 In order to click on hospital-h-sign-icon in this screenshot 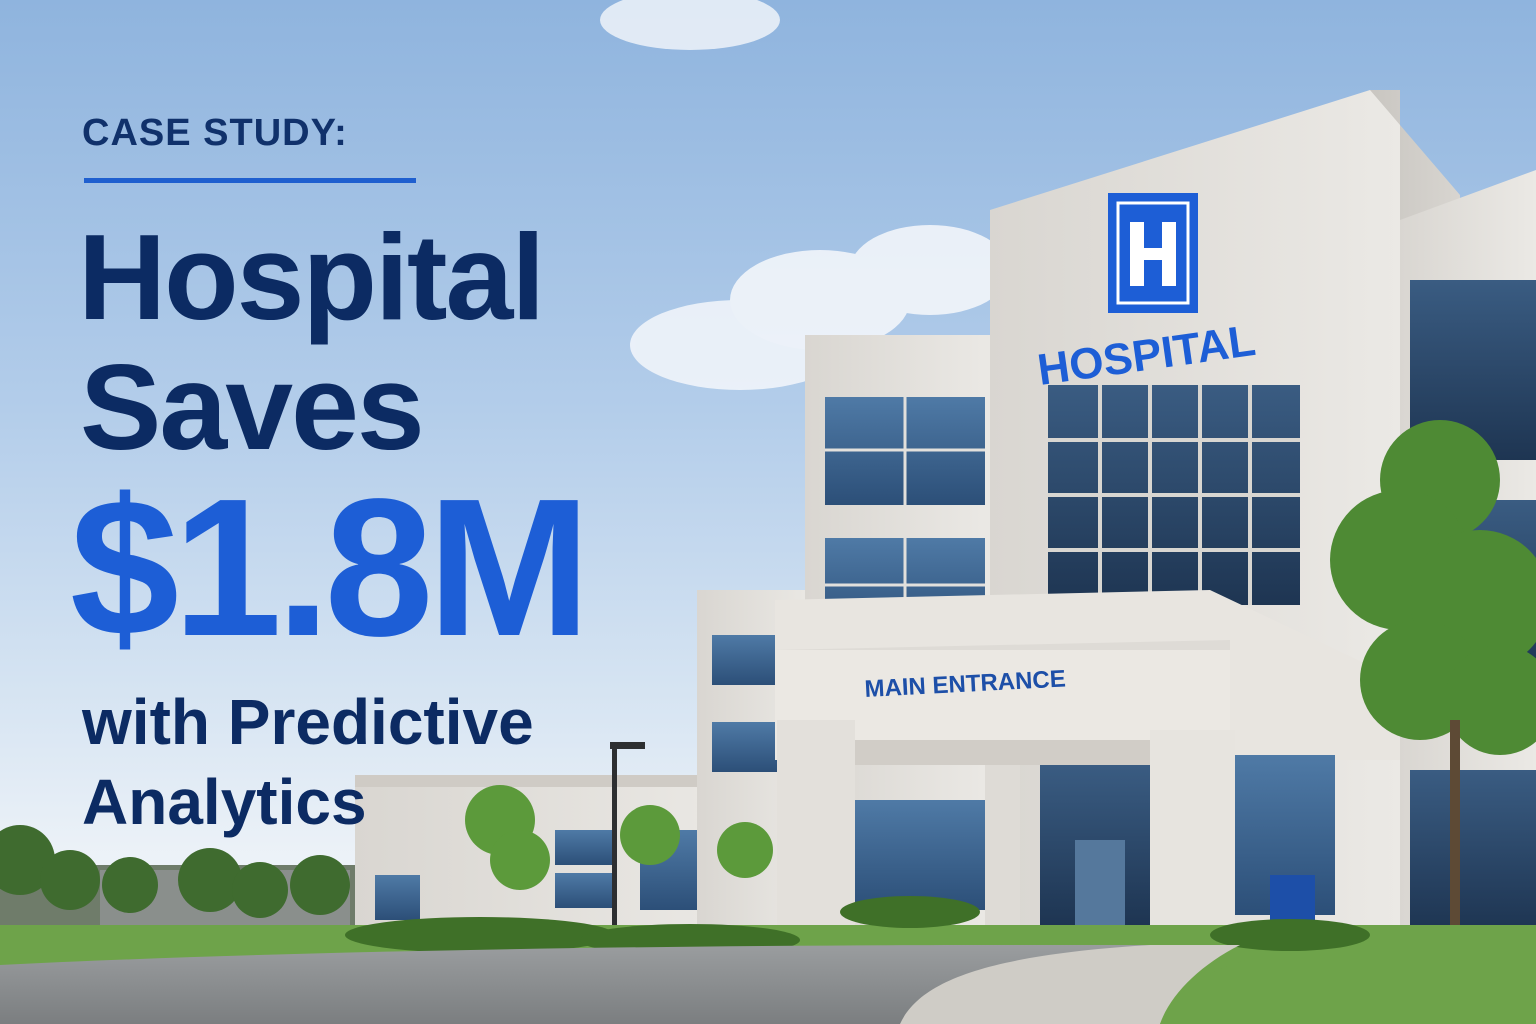, I will do `click(1153, 253)`.